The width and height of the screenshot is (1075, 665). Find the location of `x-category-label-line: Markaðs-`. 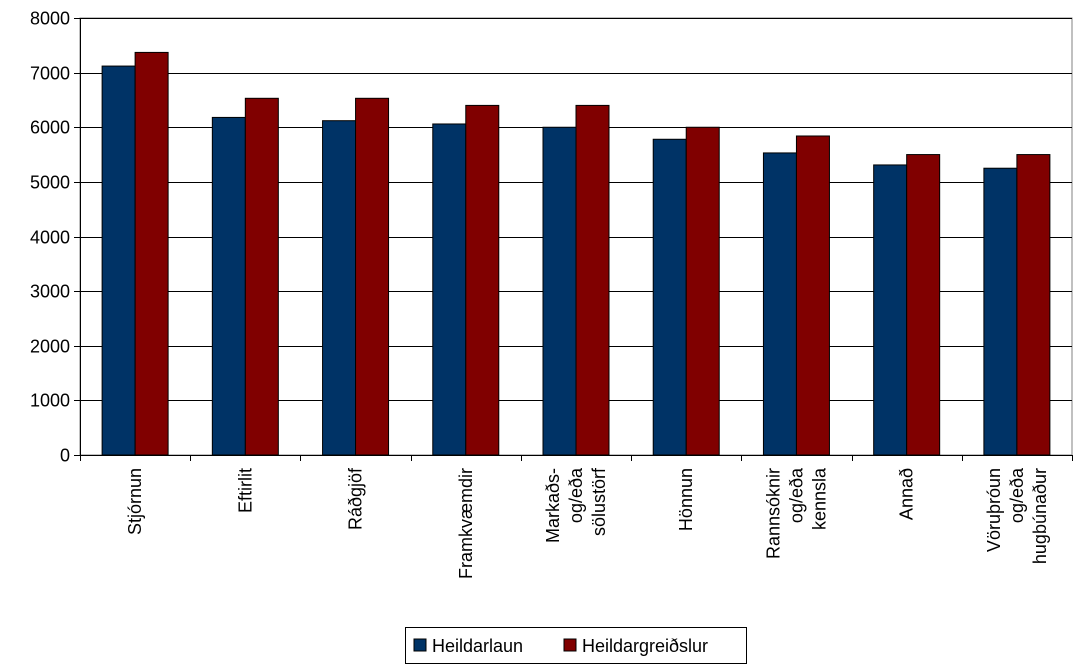

x-category-label-line: Markaðs- is located at coordinates (553, 505).